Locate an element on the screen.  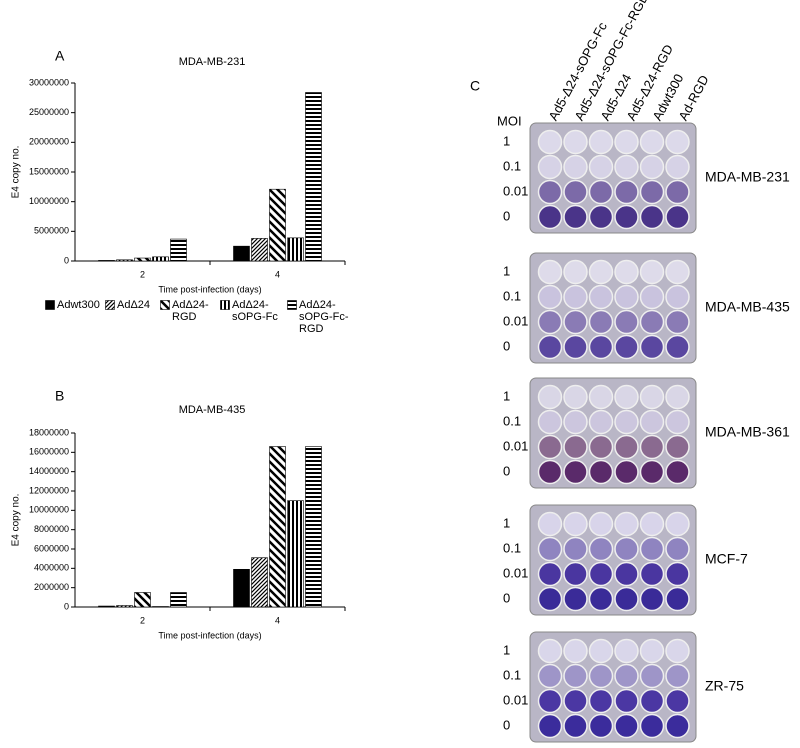
y-tick-label: 30000000 is located at coordinates (49, 82).